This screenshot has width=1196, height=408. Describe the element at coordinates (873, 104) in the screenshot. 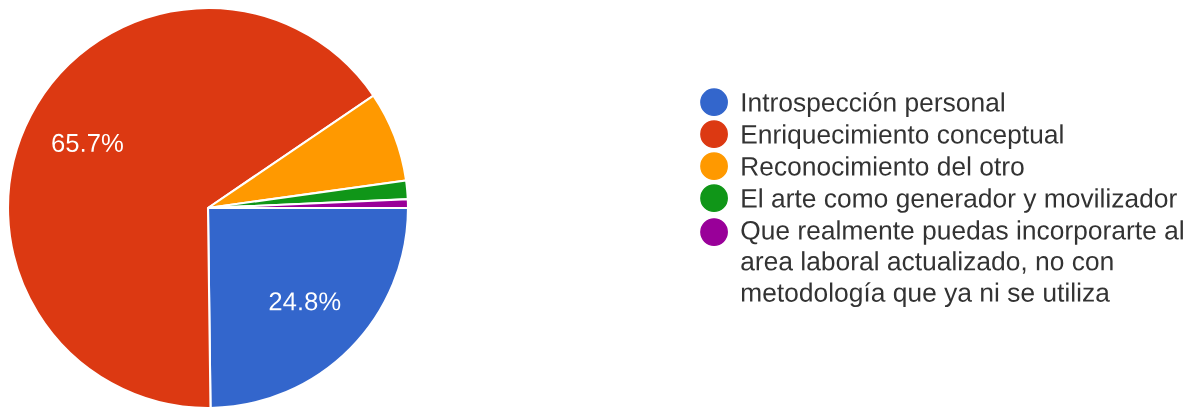

I see `legend-label: Introspección personal` at that location.